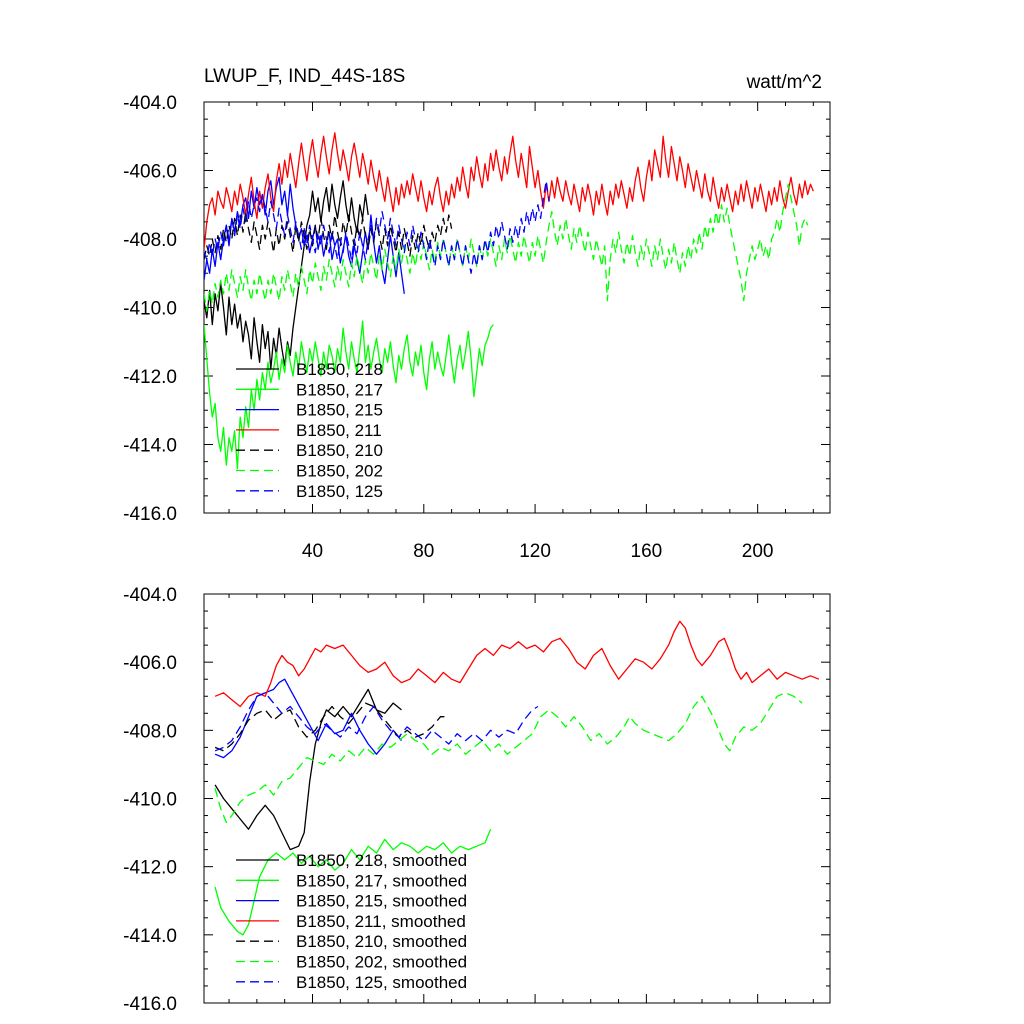  I want to click on legend-label: B1850, 210, so click(339, 450).